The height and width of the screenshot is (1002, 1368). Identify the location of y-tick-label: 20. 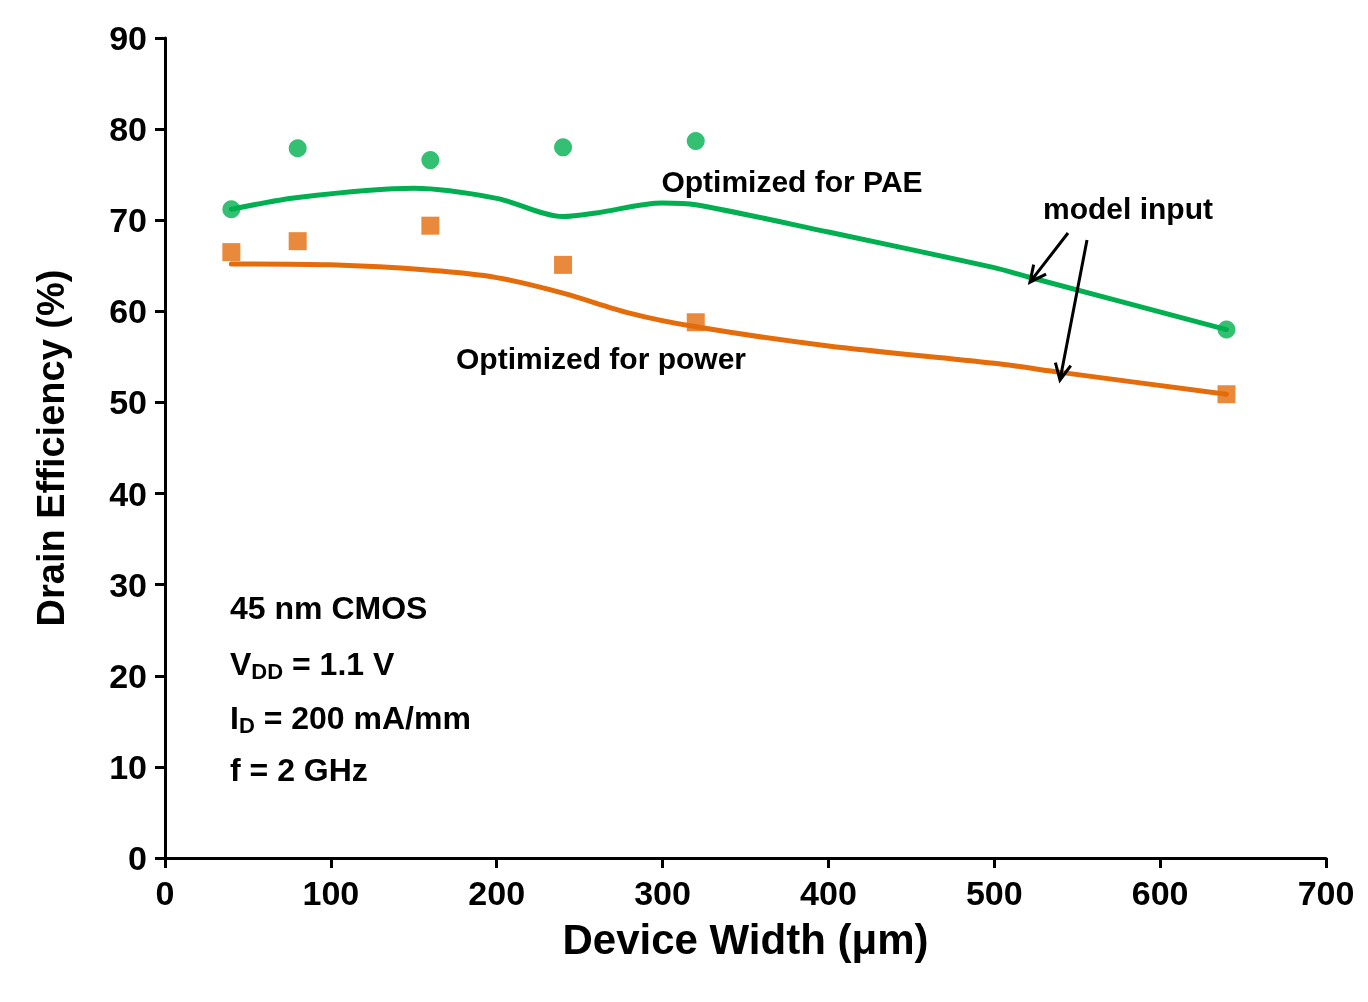
(128, 675).